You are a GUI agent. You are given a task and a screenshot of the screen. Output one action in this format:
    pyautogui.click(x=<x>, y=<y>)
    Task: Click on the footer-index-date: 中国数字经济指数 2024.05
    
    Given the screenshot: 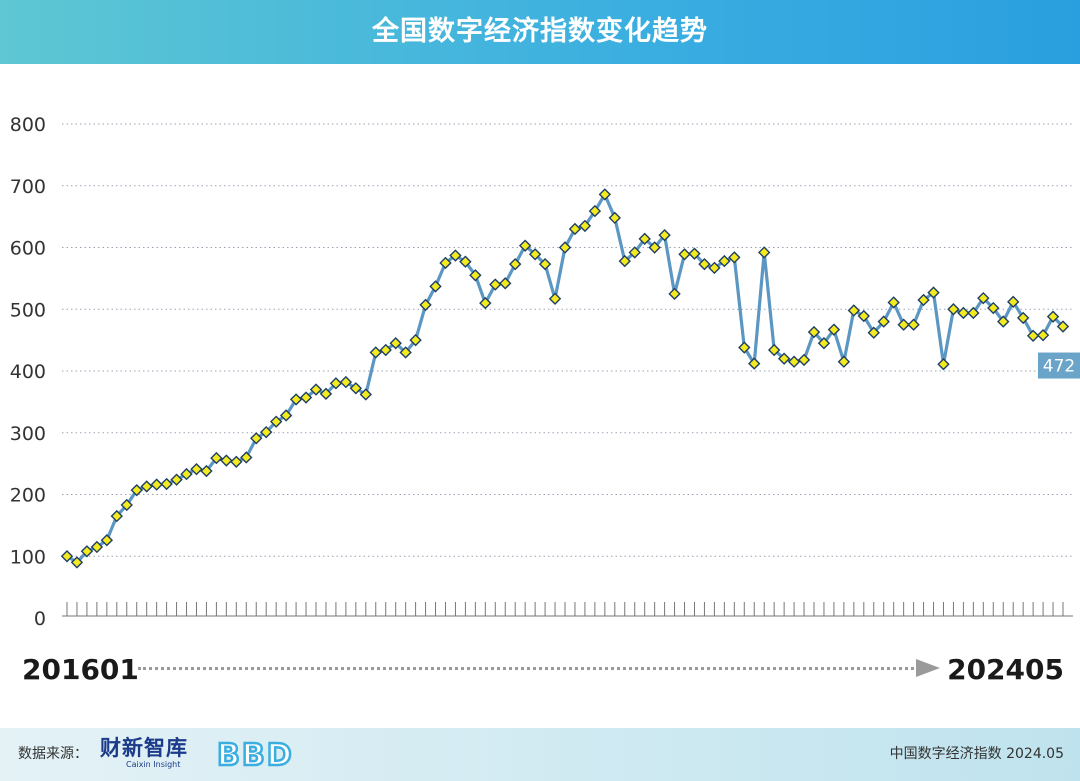 What is the action you would take?
    pyautogui.click(x=976, y=754)
    